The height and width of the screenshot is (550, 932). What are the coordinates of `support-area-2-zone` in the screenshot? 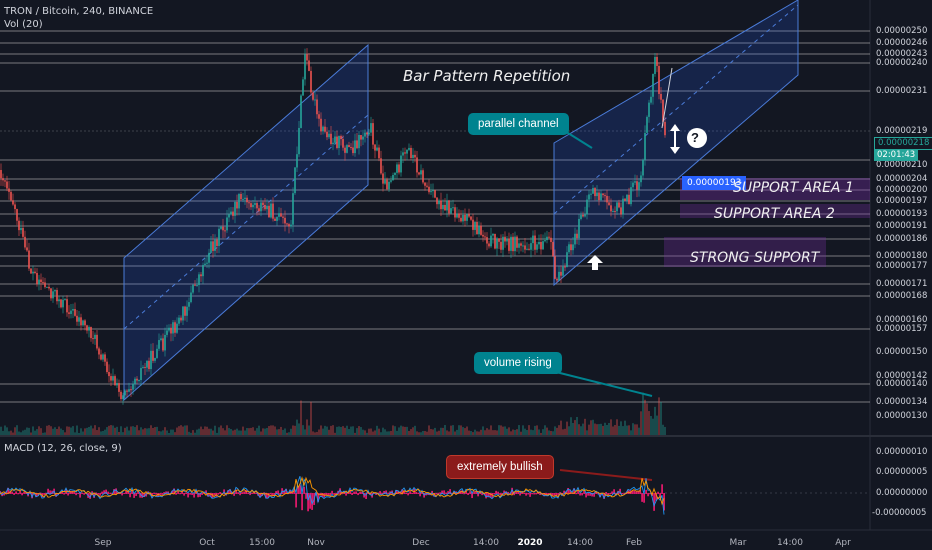 It's located at (775, 211).